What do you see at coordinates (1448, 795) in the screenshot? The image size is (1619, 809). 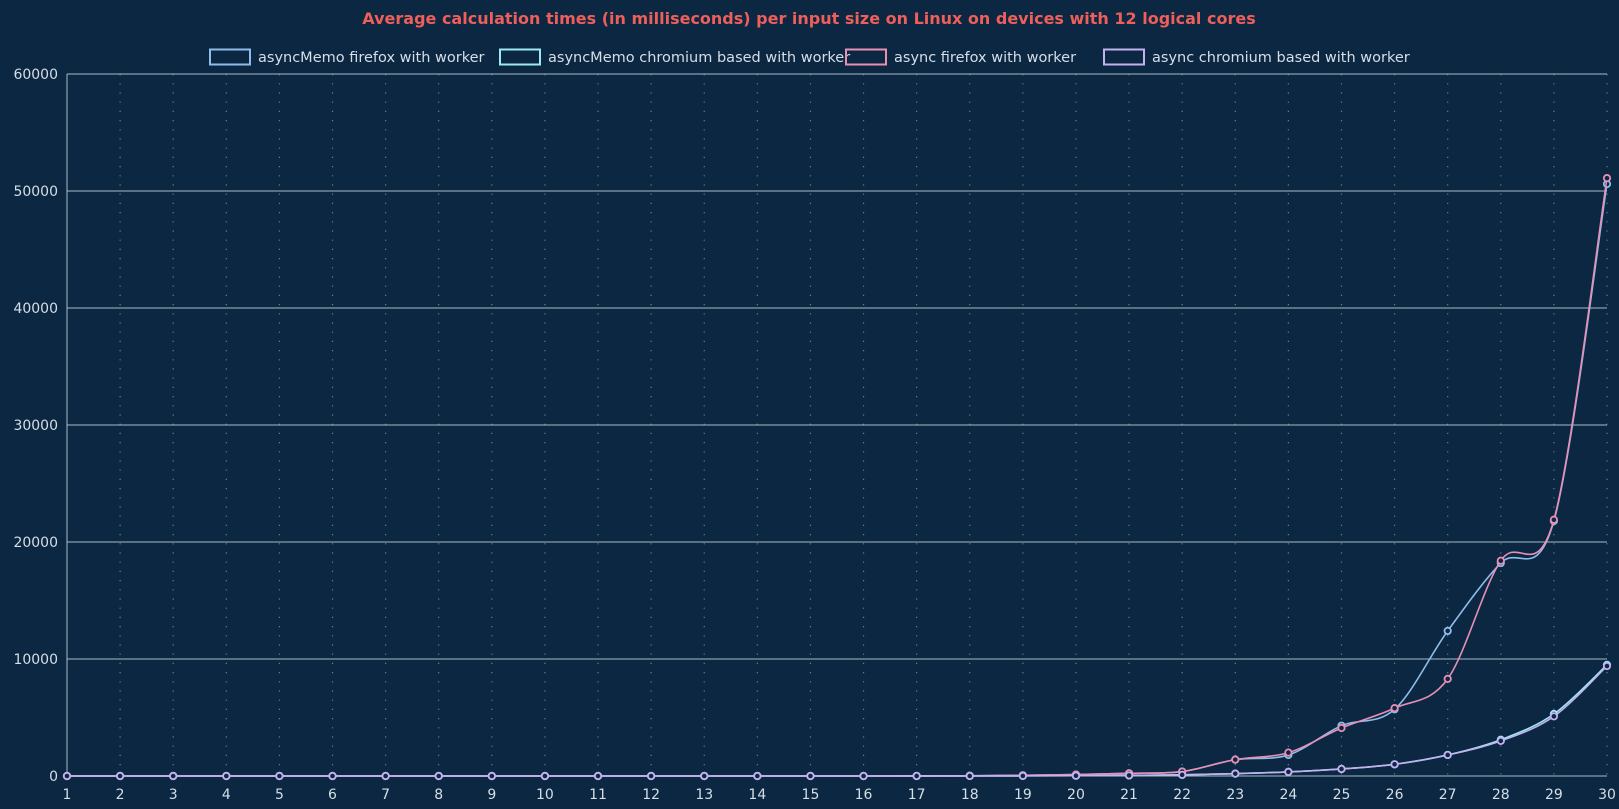 I see `x-tick-label: 27` at bounding box center [1448, 795].